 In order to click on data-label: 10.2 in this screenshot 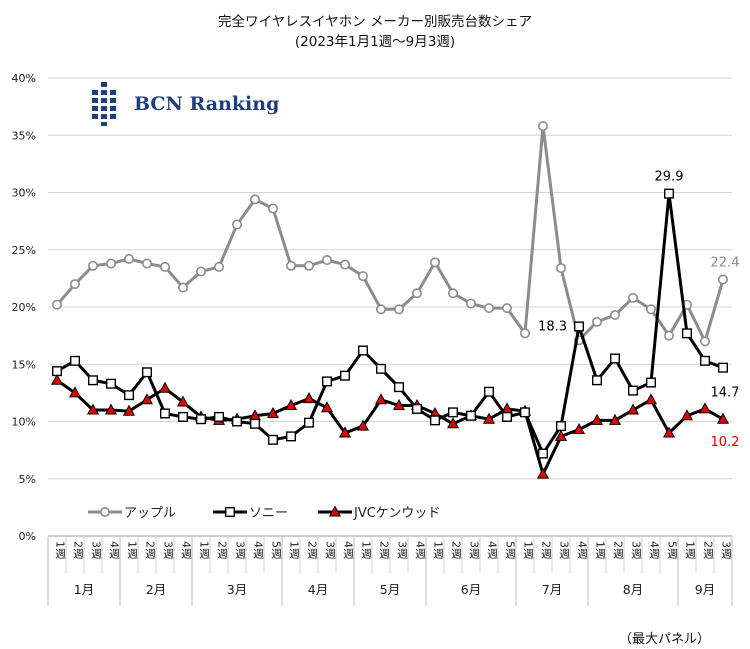, I will do `click(725, 442)`.